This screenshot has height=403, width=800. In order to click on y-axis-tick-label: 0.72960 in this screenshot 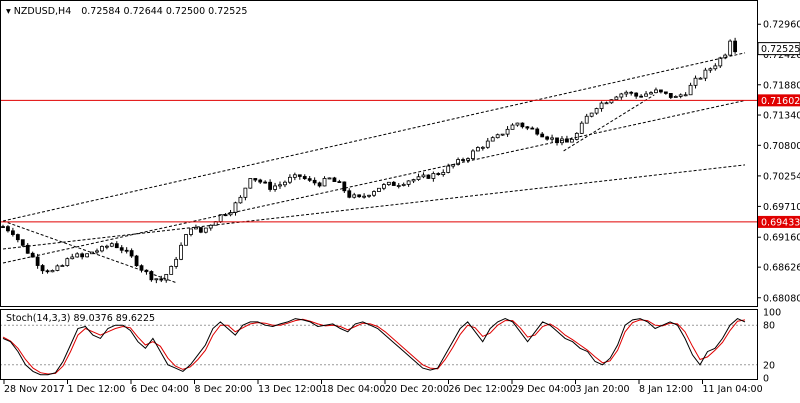, I will do `click(781, 25)`.